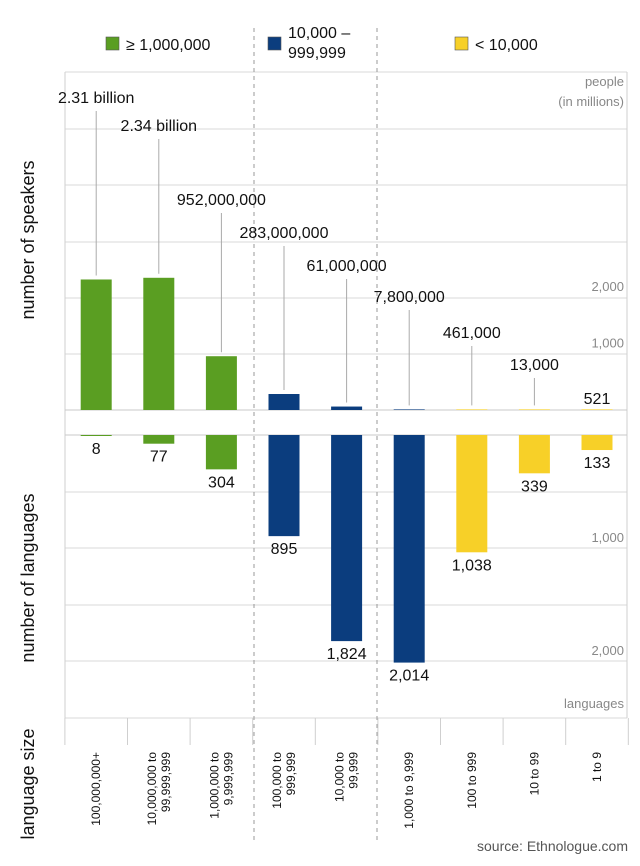 The height and width of the screenshot is (866, 640). Describe the element at coordinates (28, 577) in the screenshot. I see `languages-axis-title: number of languages` at that location.